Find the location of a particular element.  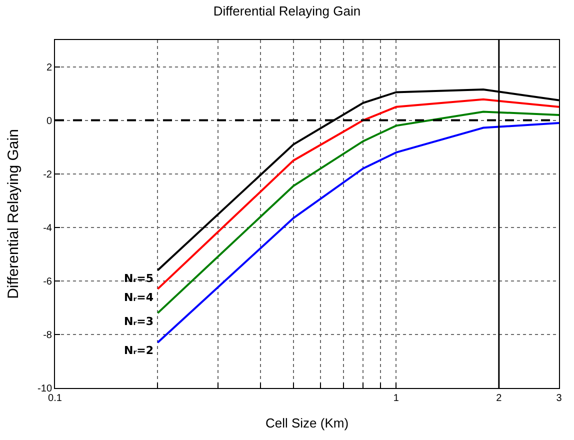

y-tick-label: -8 is located at coordinates (47, 335).